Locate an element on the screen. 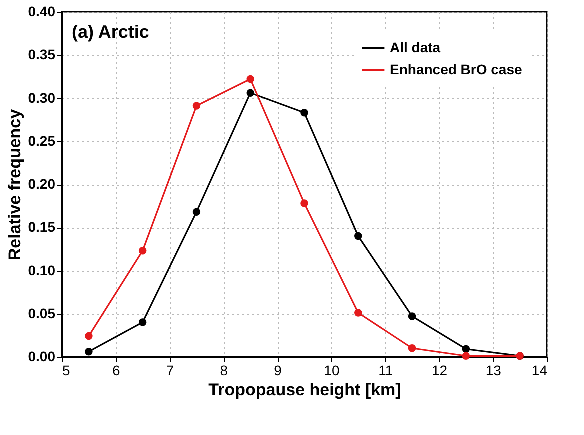 This screenshot has height=435, width=584. y-tick-label: 0.10 is located at coordinates (42, 270).